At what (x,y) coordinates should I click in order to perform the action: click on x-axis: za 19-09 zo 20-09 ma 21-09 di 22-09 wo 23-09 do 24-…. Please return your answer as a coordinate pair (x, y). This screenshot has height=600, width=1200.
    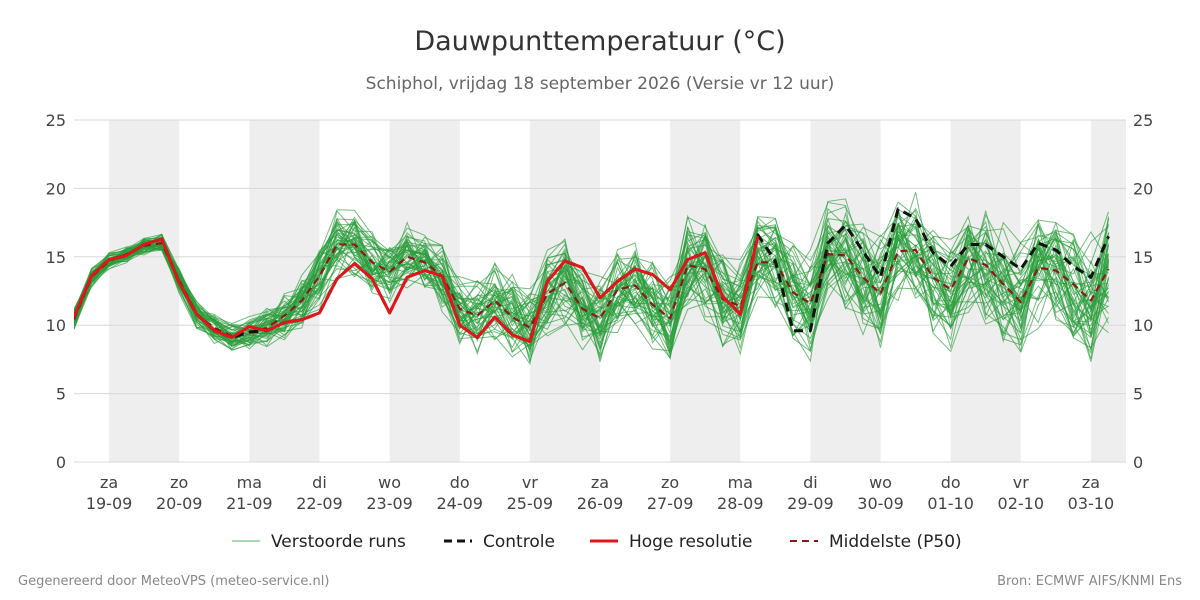
    Looking at the image, I should click on (600, 493).